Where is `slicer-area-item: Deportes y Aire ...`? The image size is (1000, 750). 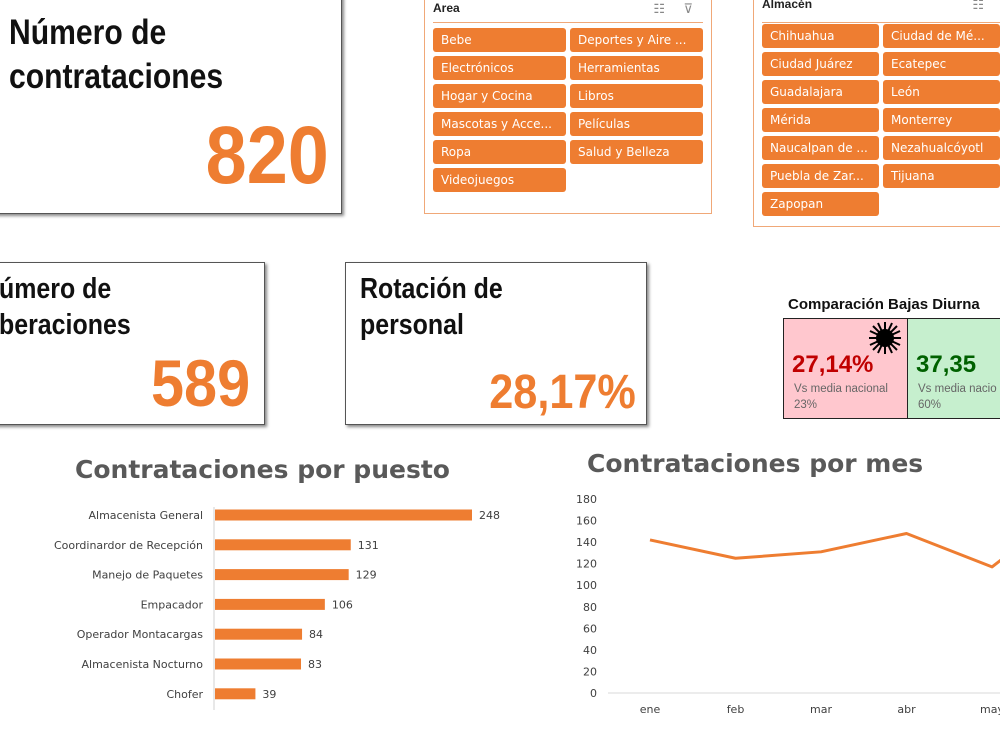 slicer-area-item: Deportes y Aire ... is located at coordinates (636, 40).